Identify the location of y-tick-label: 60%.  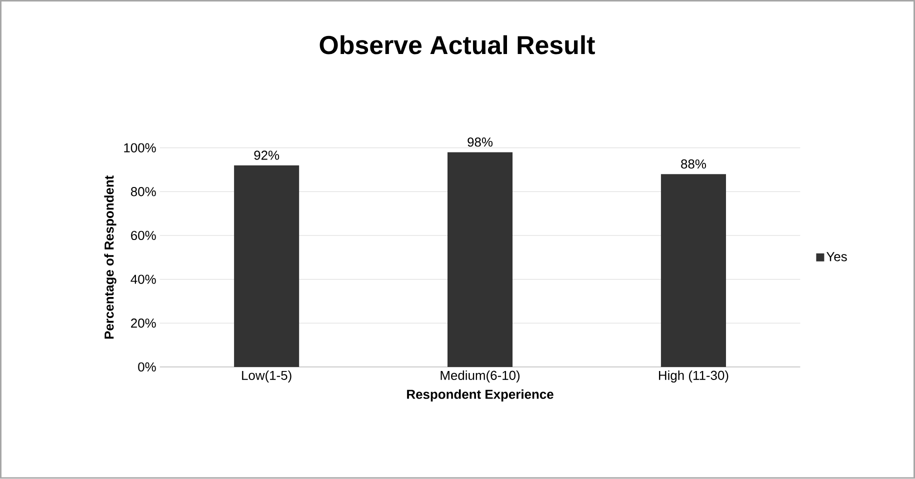
(143, 235).